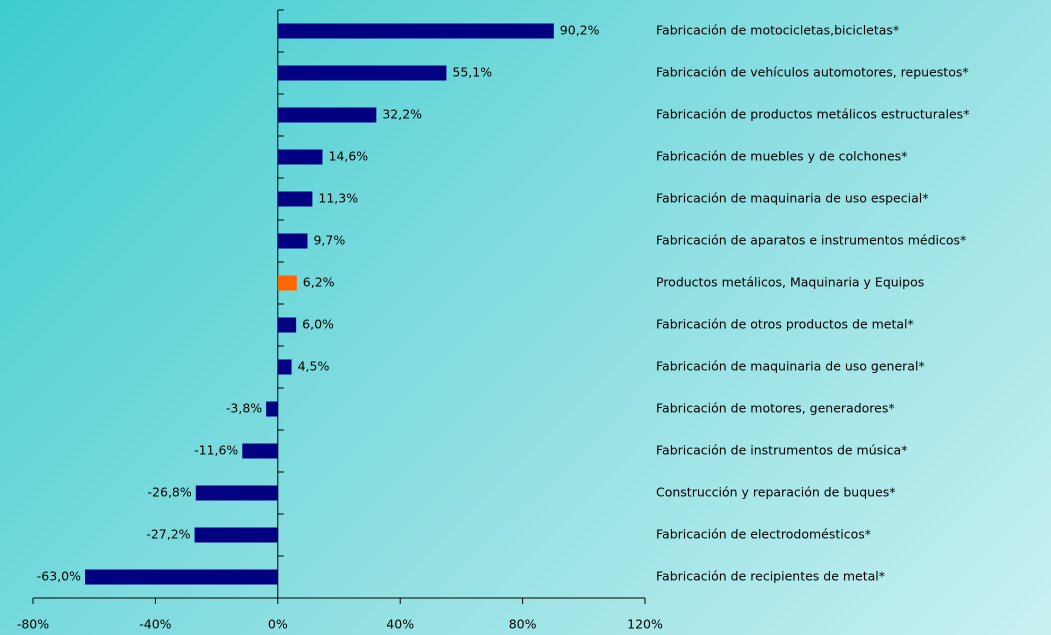 The height and width of the screenshot is (635, 1051). What do you see at coordinates (348, 156) in the screenshot?
I see `value-label: 14,6%` at bounding box center [348, 156].